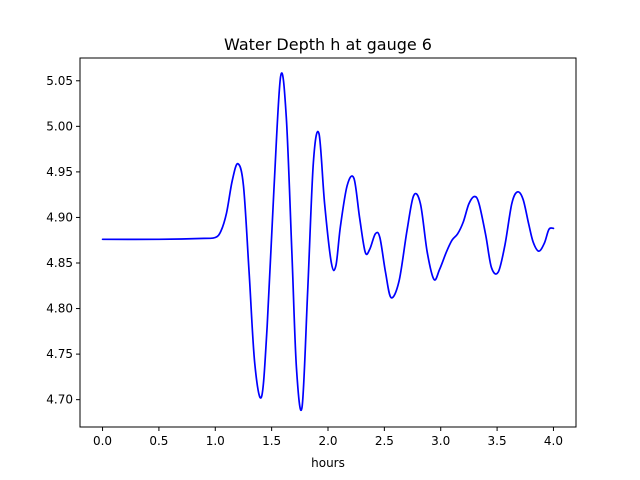  I want to click on x-axis-label: hours, so click(328, 463).